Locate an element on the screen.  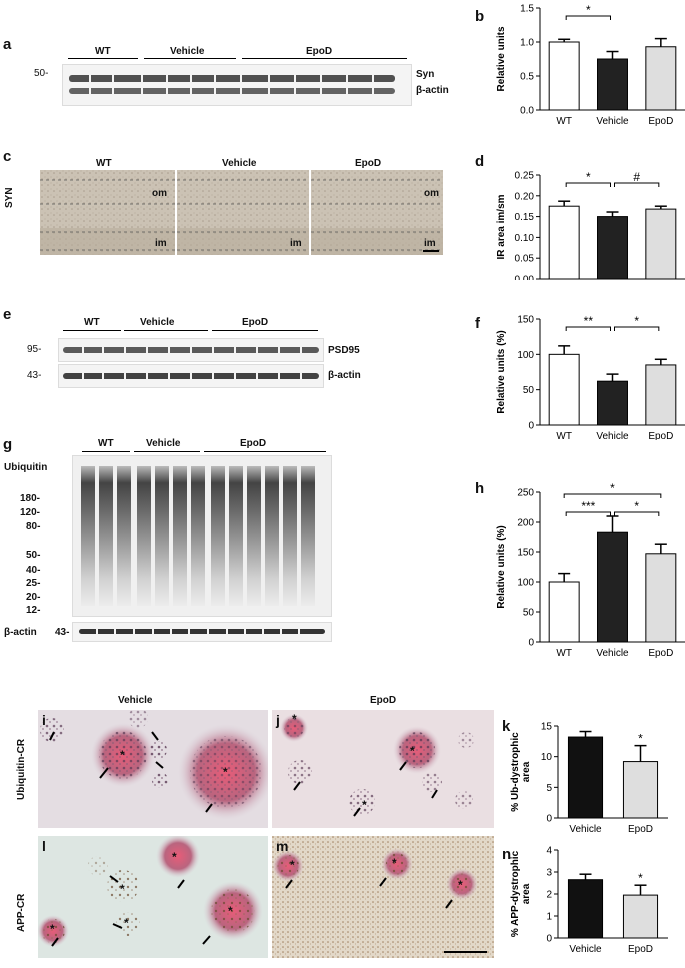
marker-95: 95- is located at coordinates (34, 349).